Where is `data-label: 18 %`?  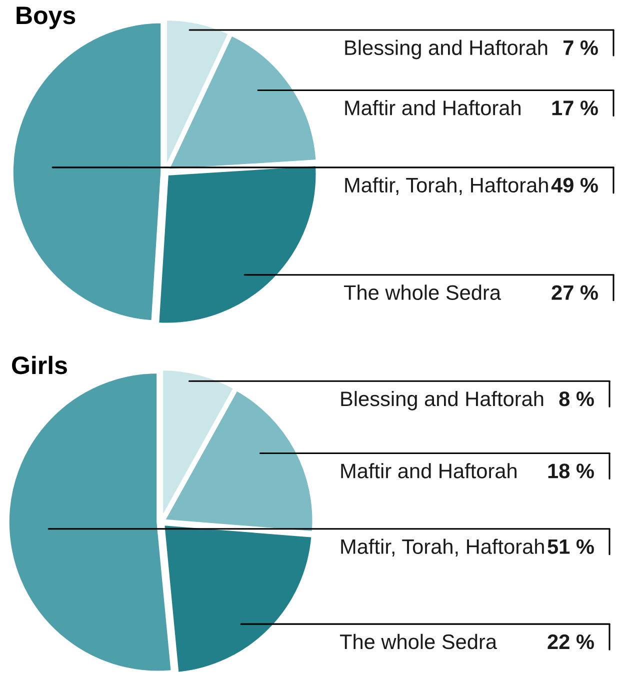
data-label: 18 % is located at coordinates (571, 471).